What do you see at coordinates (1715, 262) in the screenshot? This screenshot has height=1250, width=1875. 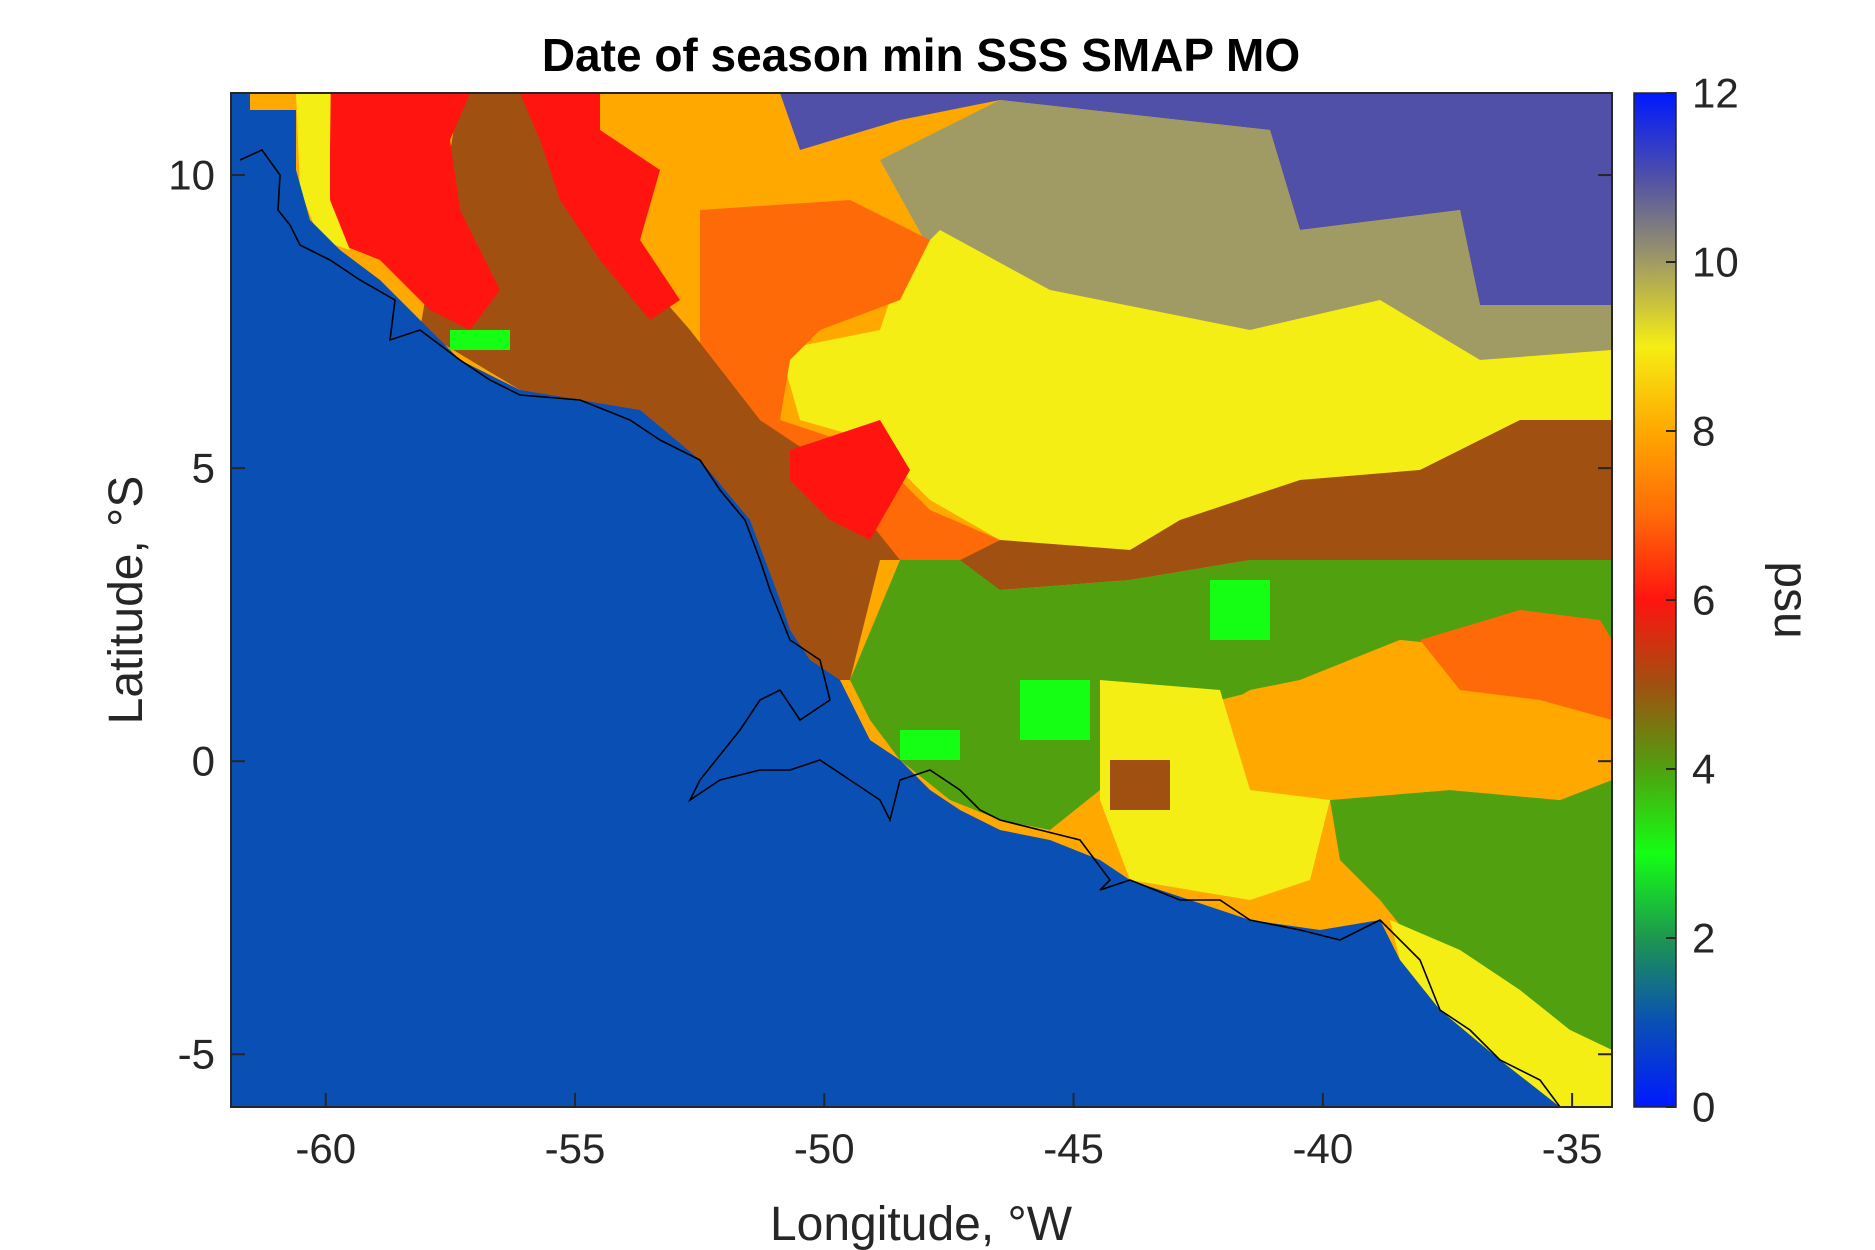 I see `cb-tick-label: 10` at bounding box center [1715, 262].